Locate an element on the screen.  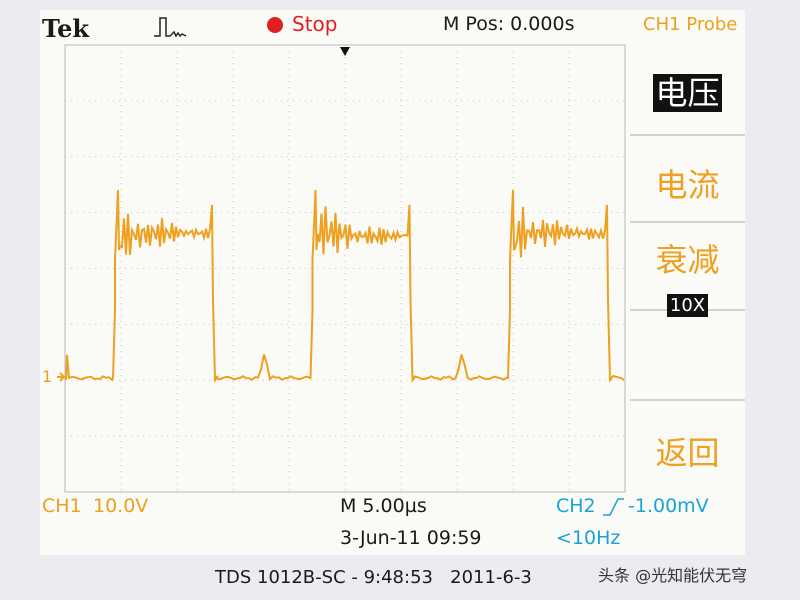
menu-label: 衰减 is located at coordinates (687, 260).